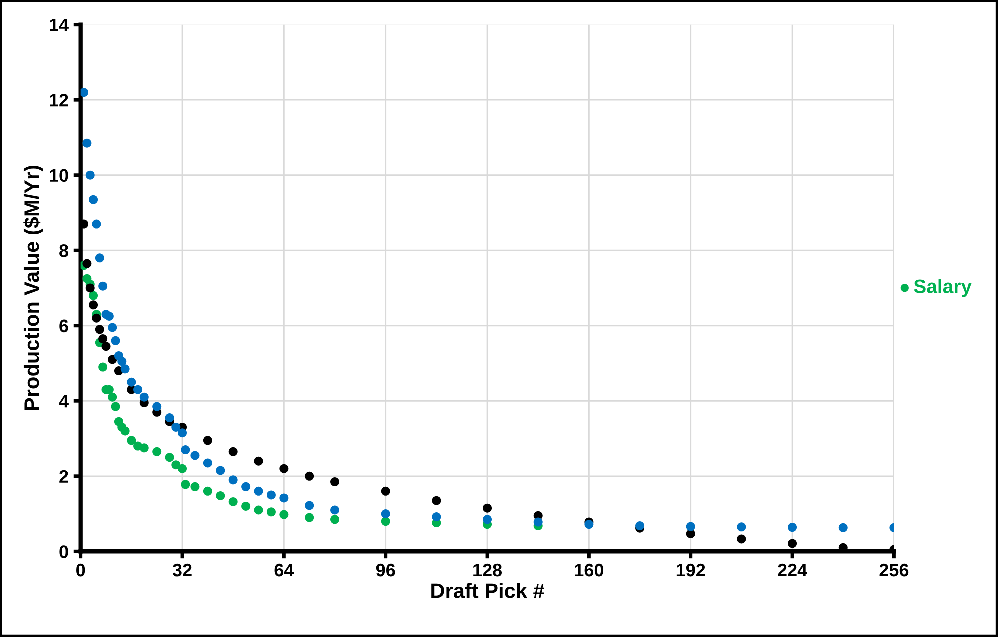  What do you see at coordinates (182, 570) in the screenshot?
I see `x-tick-label: 32` at bounding box center [182, 570].